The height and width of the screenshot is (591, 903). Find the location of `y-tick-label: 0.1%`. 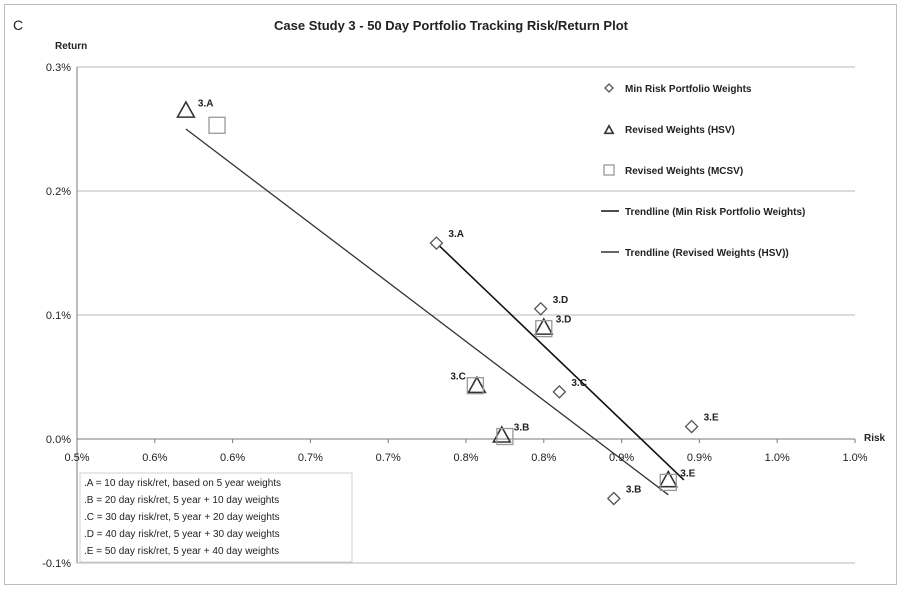

y-tick-label: 0.1% is located at coordinates (58, 316).